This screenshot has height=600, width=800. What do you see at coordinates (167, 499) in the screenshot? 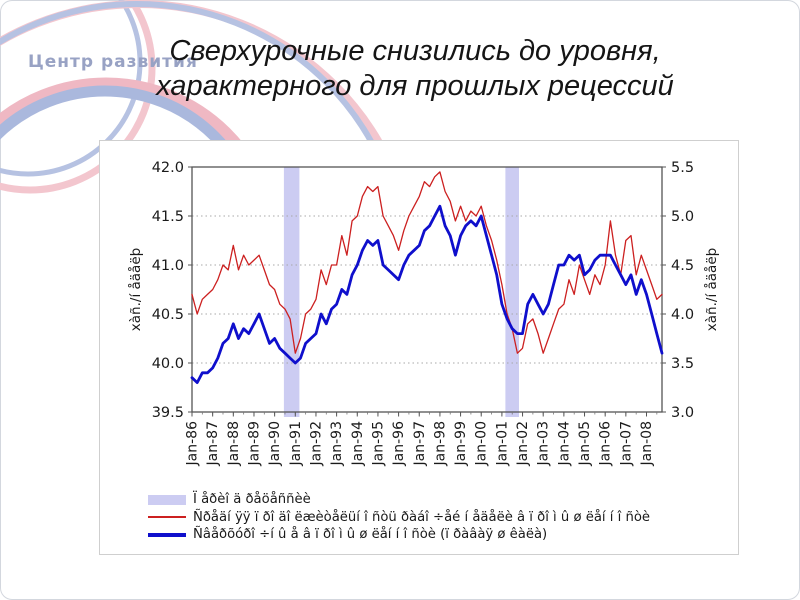
I see `recession-band-swatch` at bounding box center [167, 499].